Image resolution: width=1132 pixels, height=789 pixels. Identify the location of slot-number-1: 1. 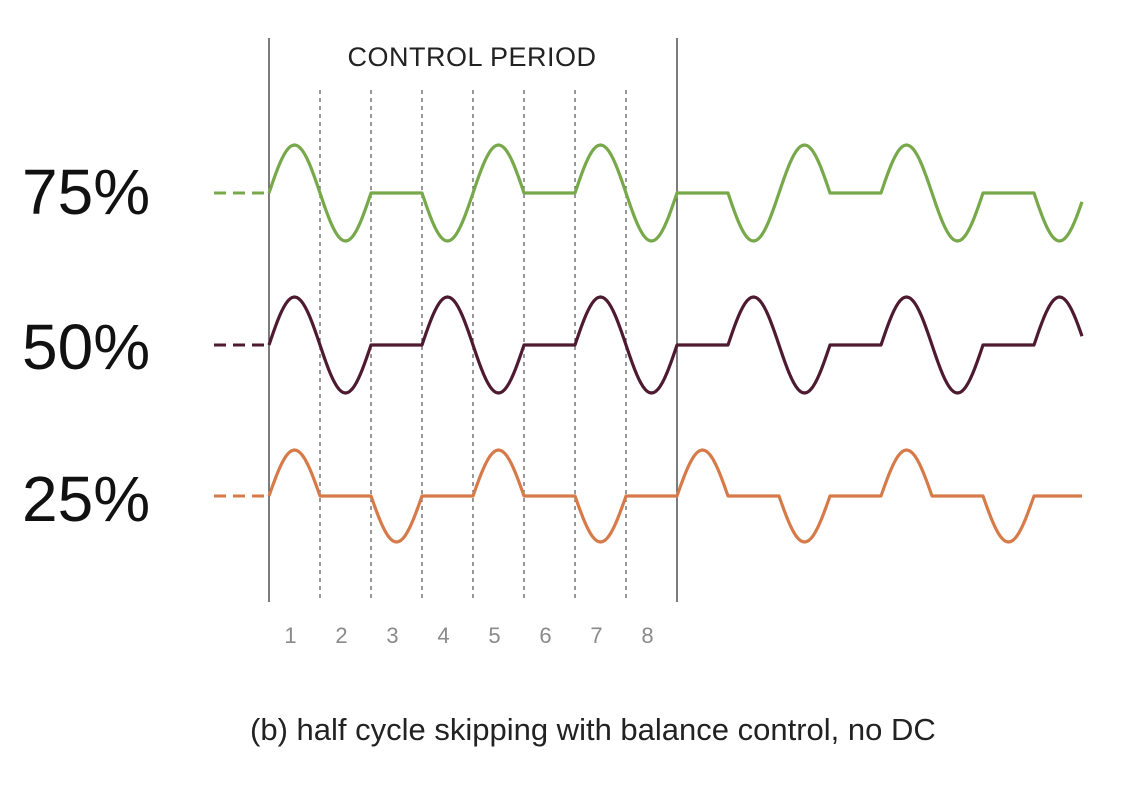
(290, 635).